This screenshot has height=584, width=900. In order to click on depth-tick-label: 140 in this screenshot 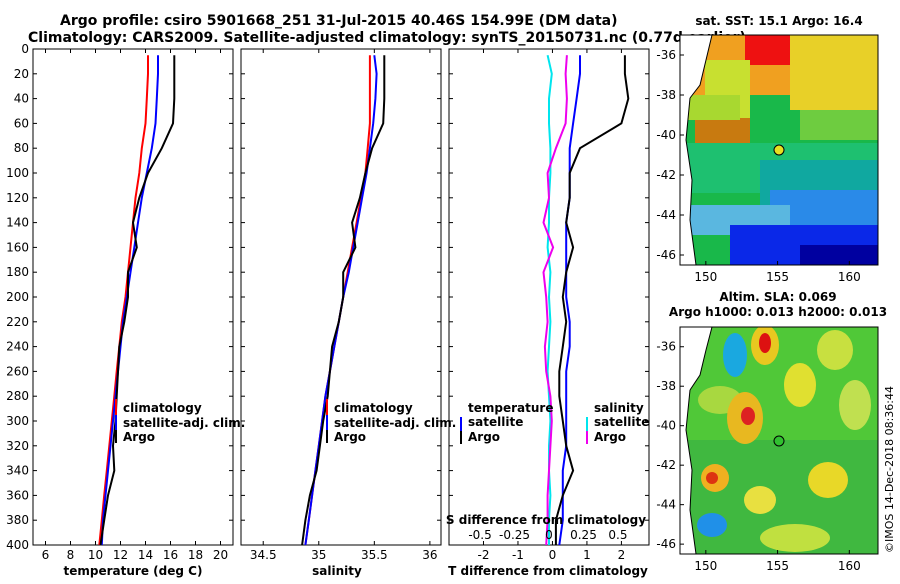, I will do `click(17, 223)`.